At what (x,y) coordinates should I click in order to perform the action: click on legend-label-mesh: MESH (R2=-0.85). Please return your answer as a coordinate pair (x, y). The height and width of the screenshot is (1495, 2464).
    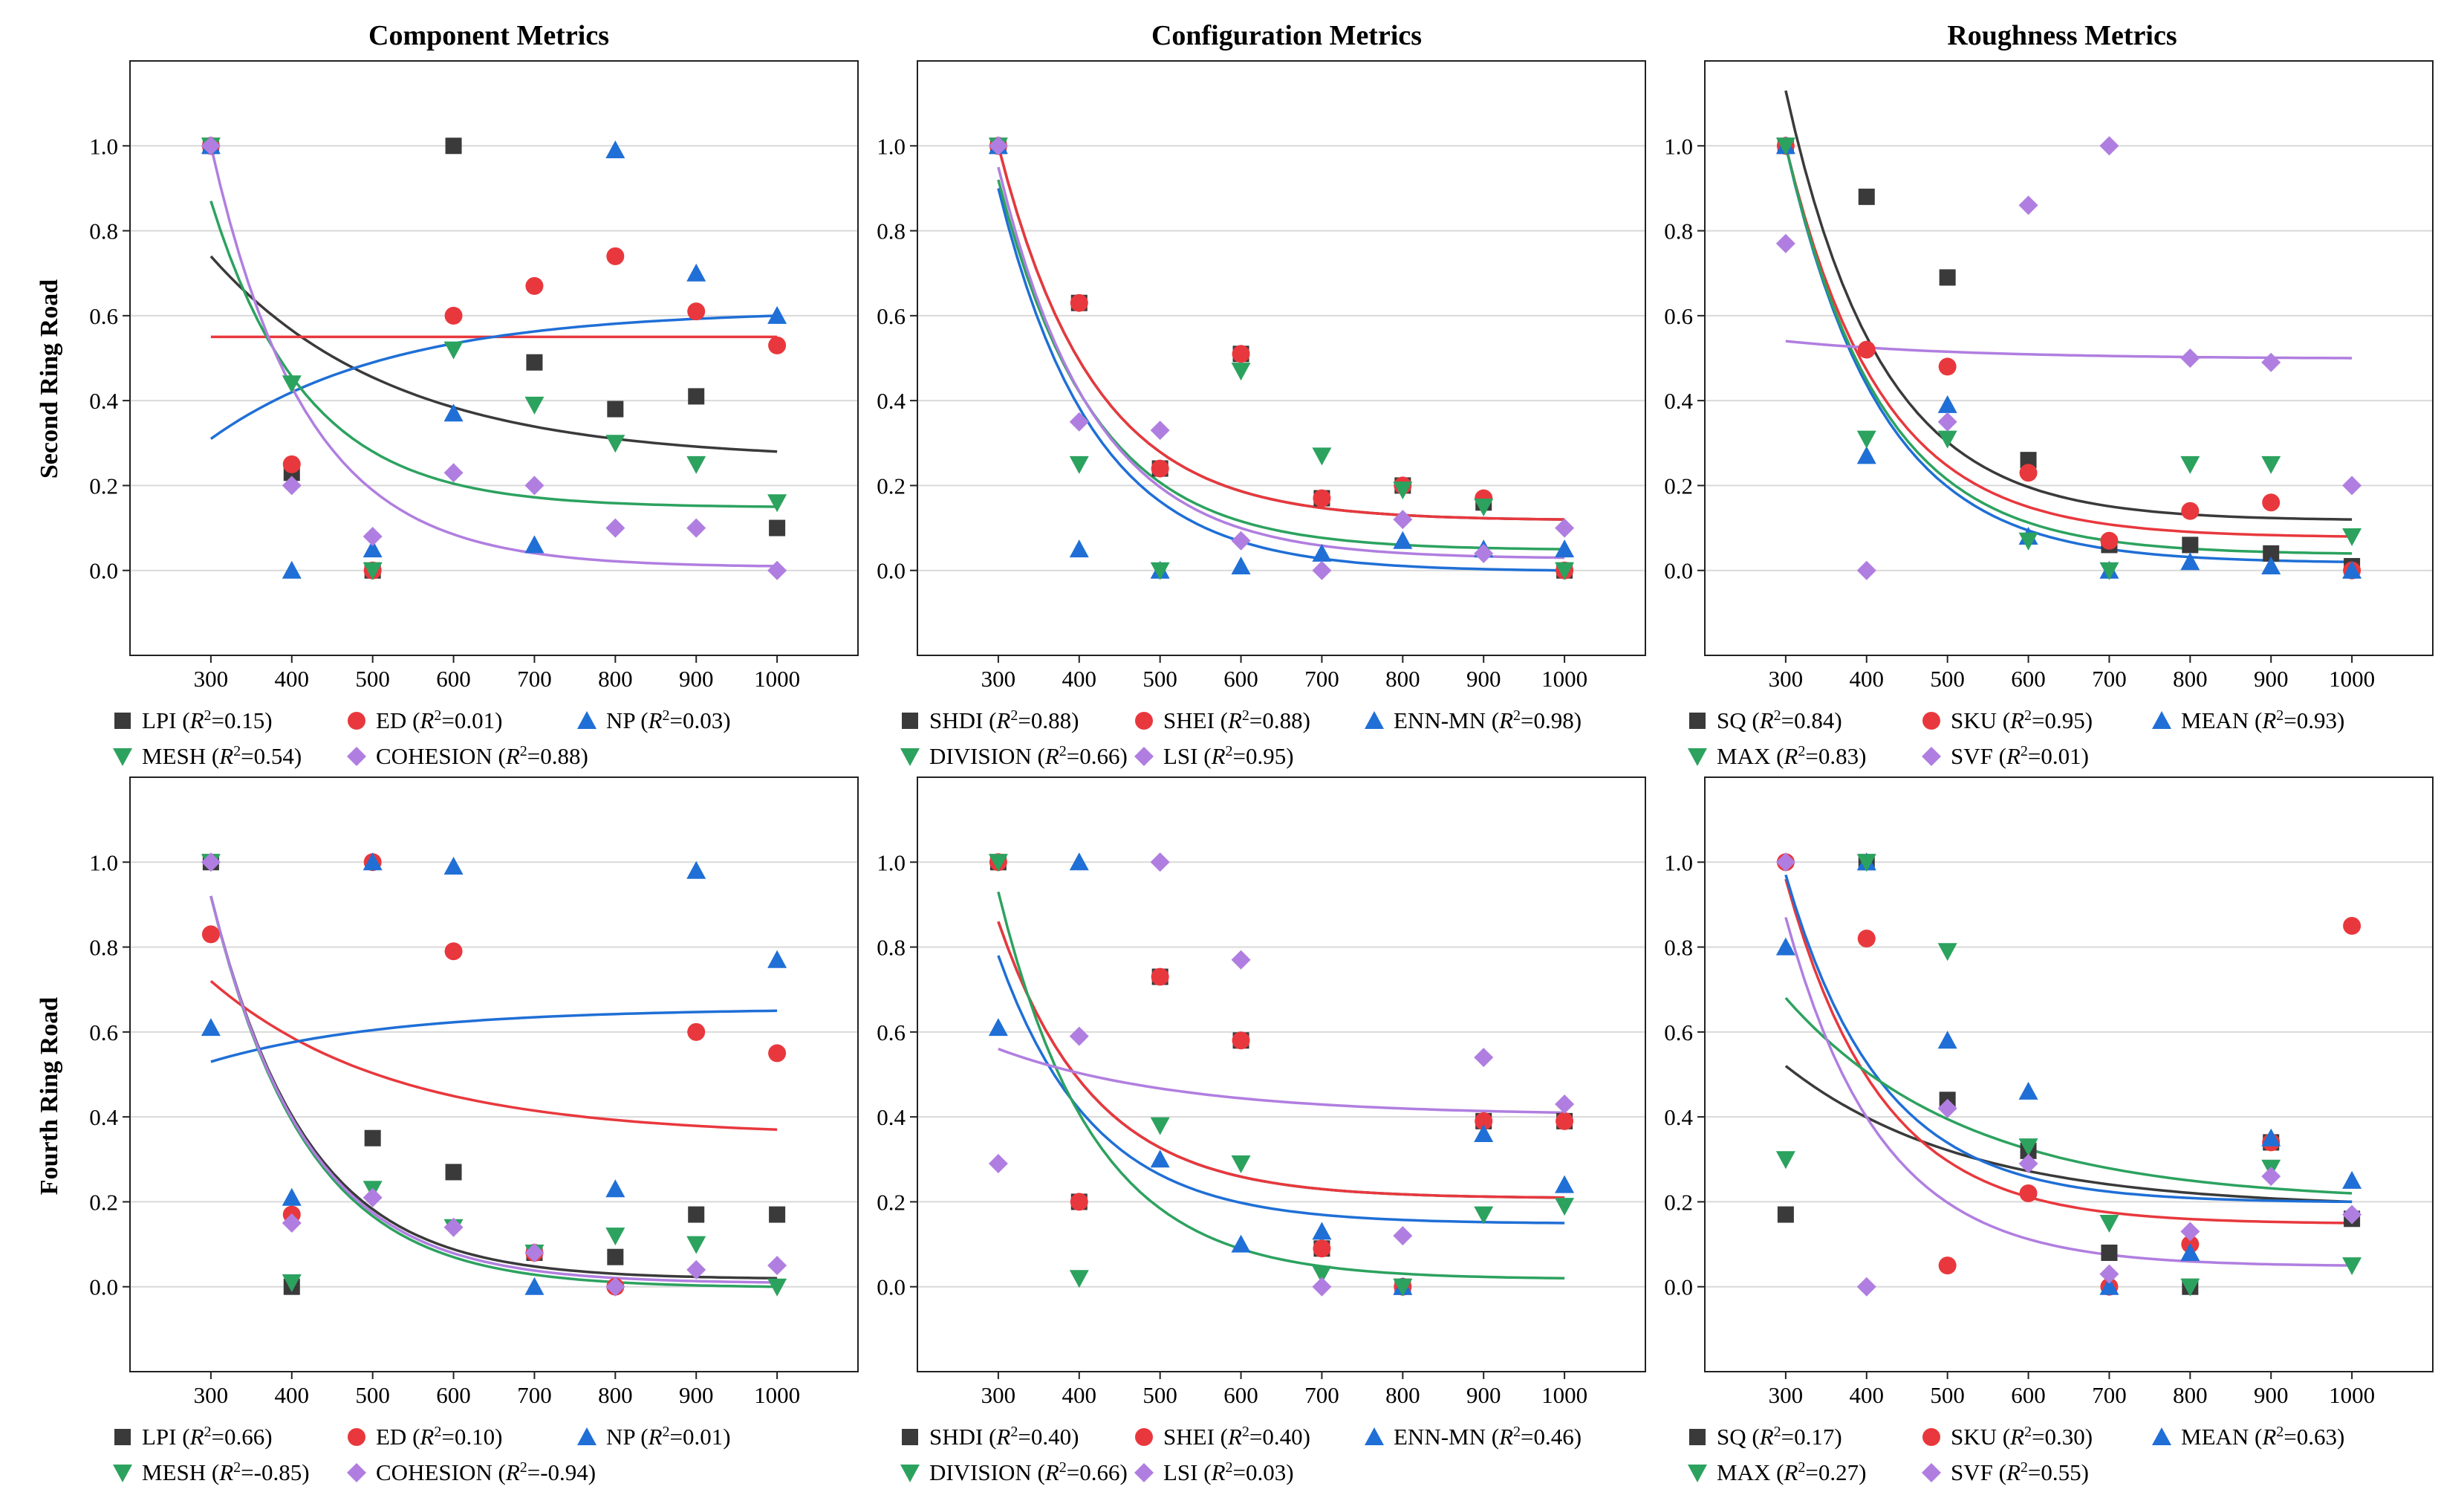
    Looking at the image, I should click on (226, 1472).